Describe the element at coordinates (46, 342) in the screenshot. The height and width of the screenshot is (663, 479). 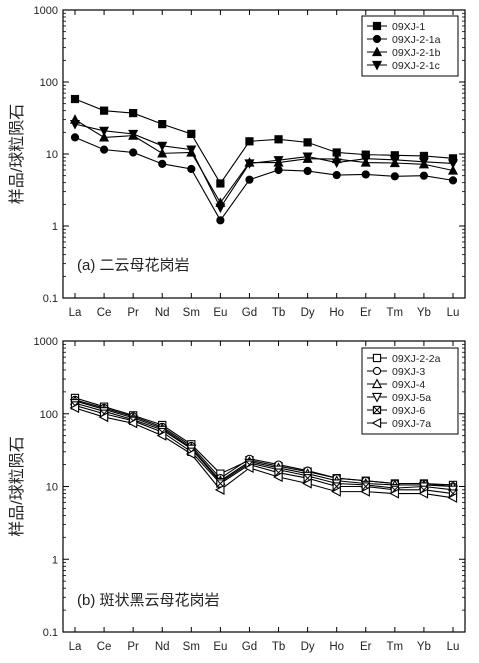
I see `y-tick-label: 1000` at that location.